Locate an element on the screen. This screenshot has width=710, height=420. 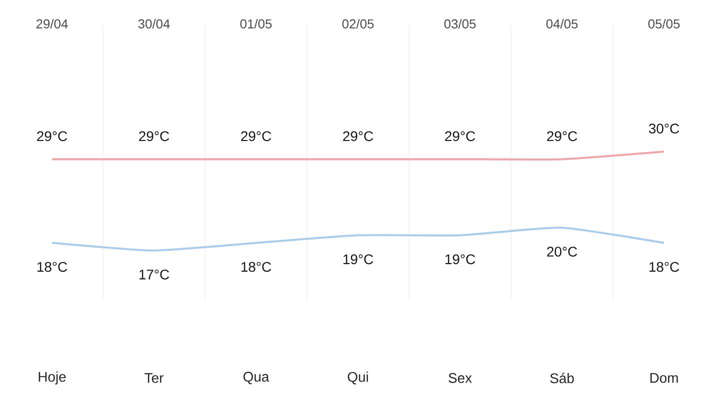
x-tick-label: 01/05 is located at coordinates (256, 23).